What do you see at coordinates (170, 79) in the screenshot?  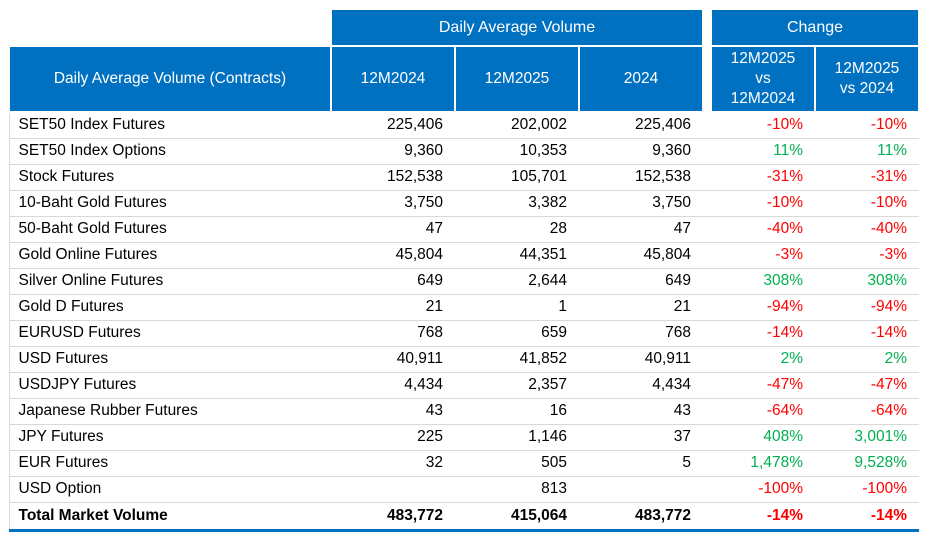 I see `column-header-contracts-label: Daily Average Volume (Contracts)` at bounding box center [170, 79].